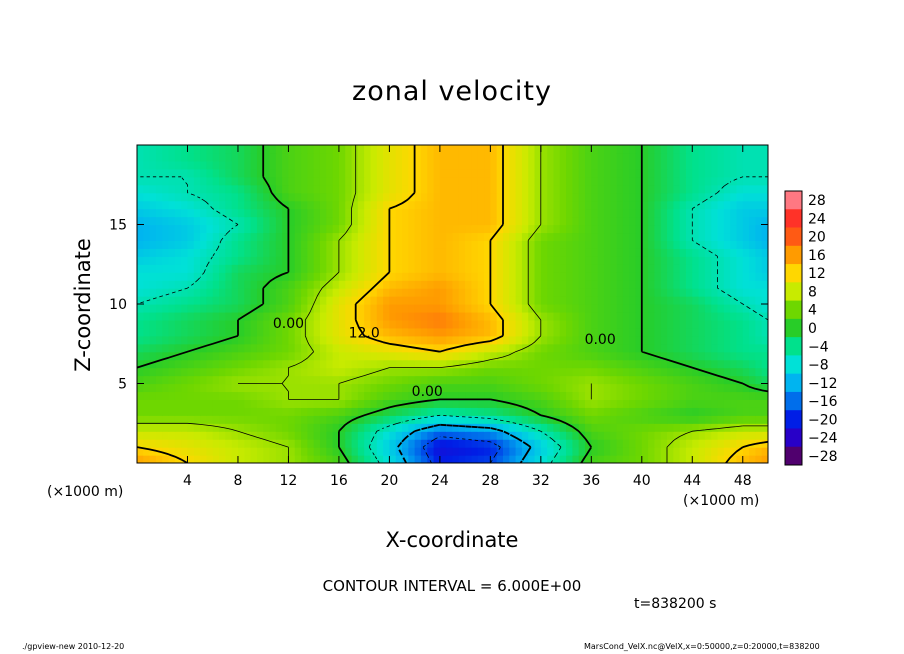  What do you see at coordinates (452, 91) in the screenshot?
I see `chart-title: zonal velocity` at bounding box center [452, 91].